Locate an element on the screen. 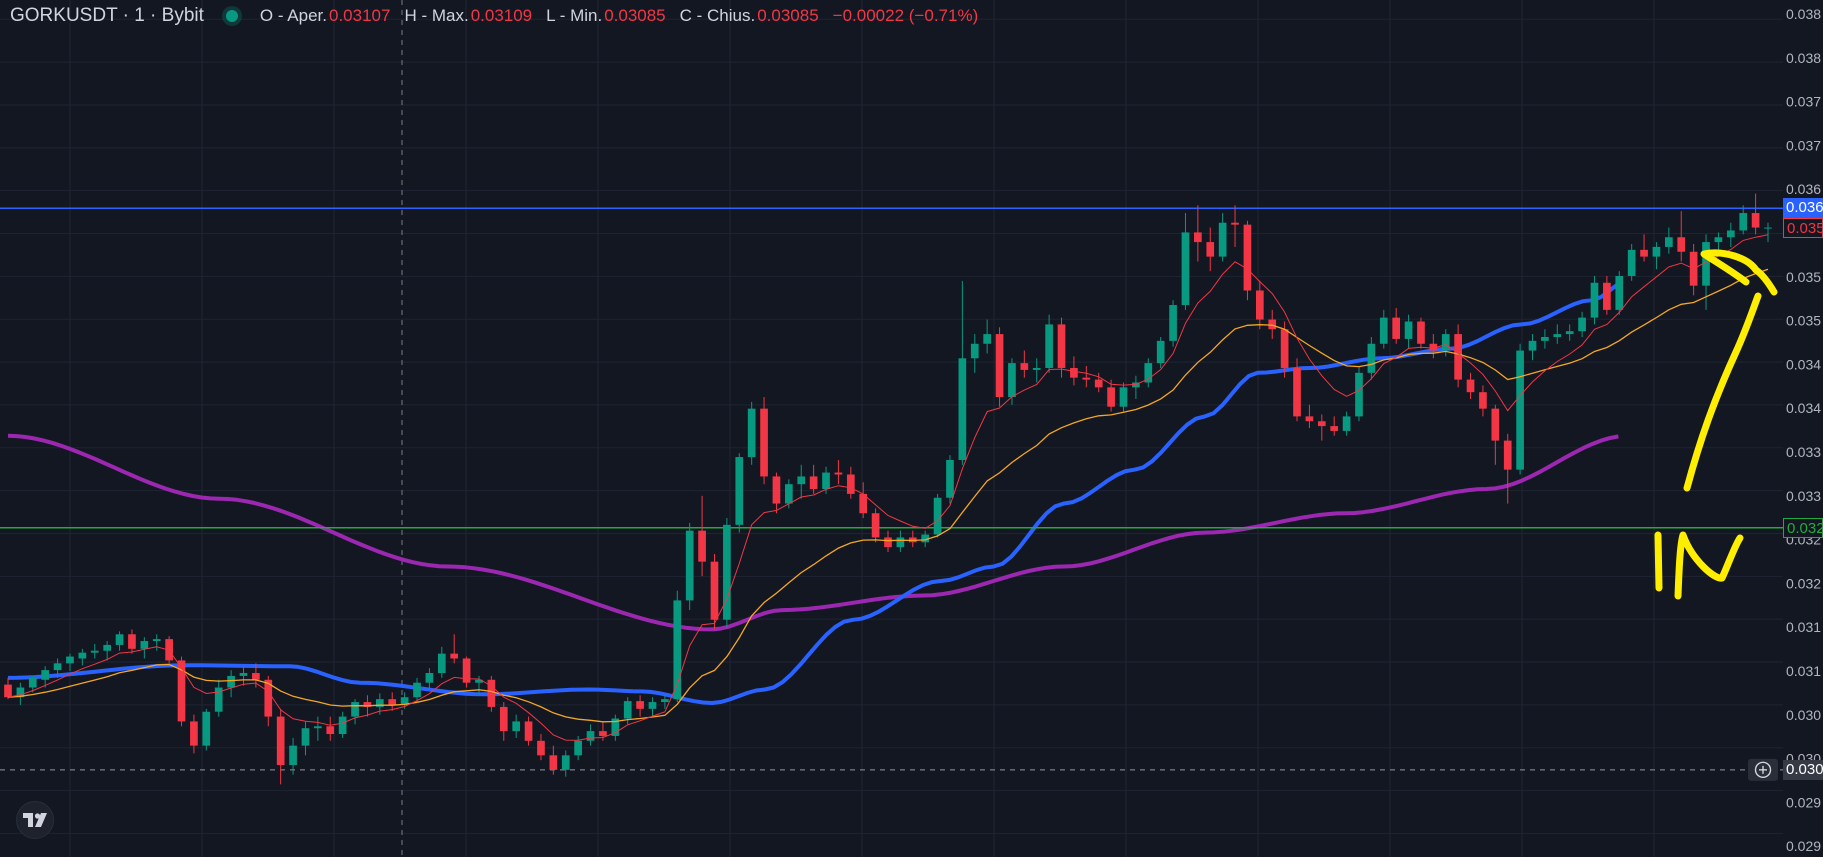 The width and height of the screenshot is (1823, 857). crosshair-price-label: 0.030 is located at coordinates (1803, 769).